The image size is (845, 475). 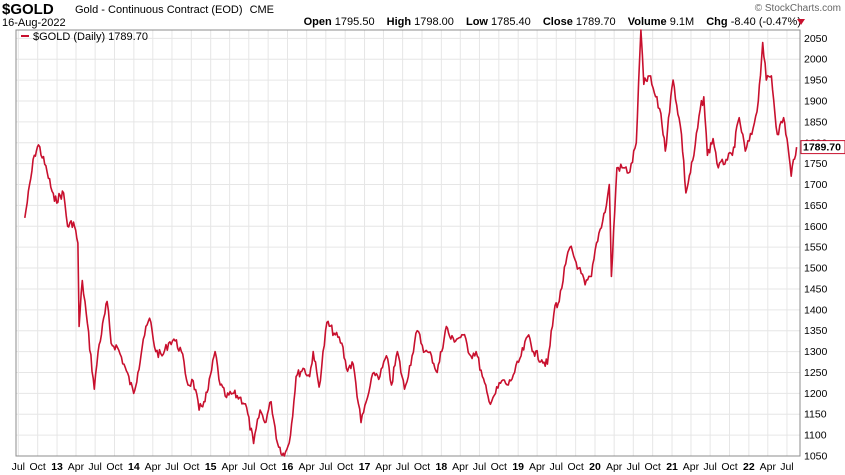 I want to click on last-price-marker: 1789.70, so click(x=822, y=147).